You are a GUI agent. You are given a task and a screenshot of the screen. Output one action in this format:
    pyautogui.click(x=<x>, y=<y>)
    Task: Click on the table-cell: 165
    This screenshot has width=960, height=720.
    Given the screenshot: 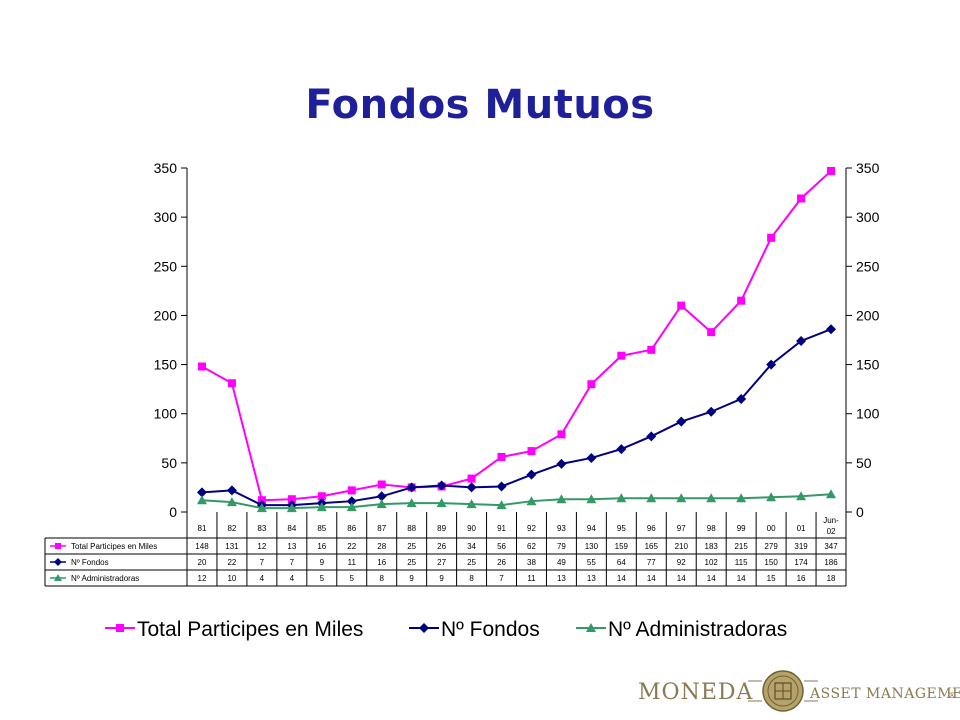 What is the action you would take?
    pyautogui.click(x=652, y=546)
    